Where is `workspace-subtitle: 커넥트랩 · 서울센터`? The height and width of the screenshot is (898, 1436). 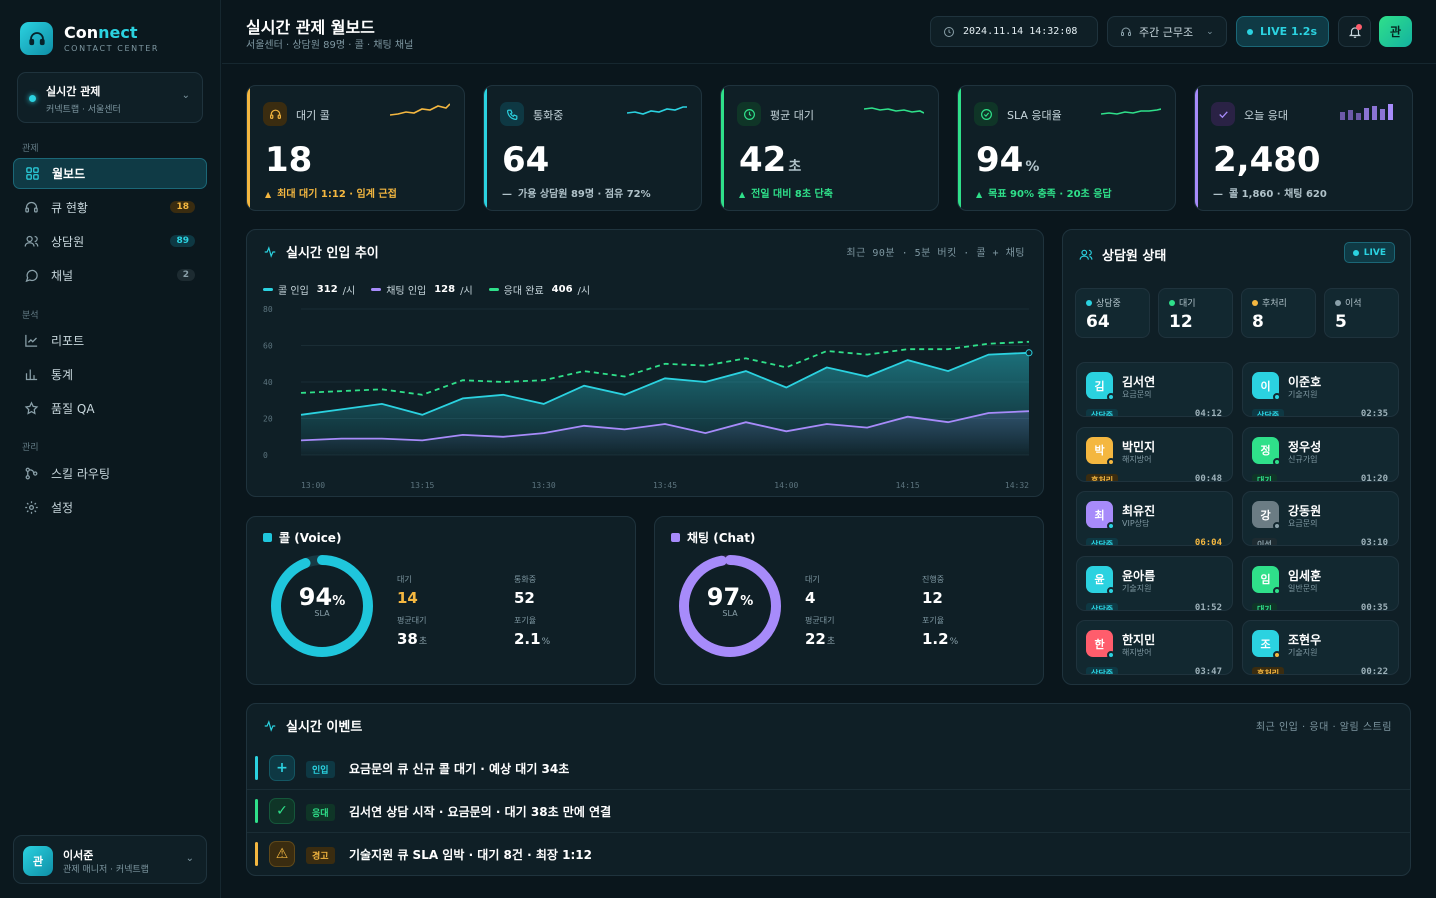
workspace-subtitle: 커넥트랩 · 서울센터 is located at coordinates (83, 110).